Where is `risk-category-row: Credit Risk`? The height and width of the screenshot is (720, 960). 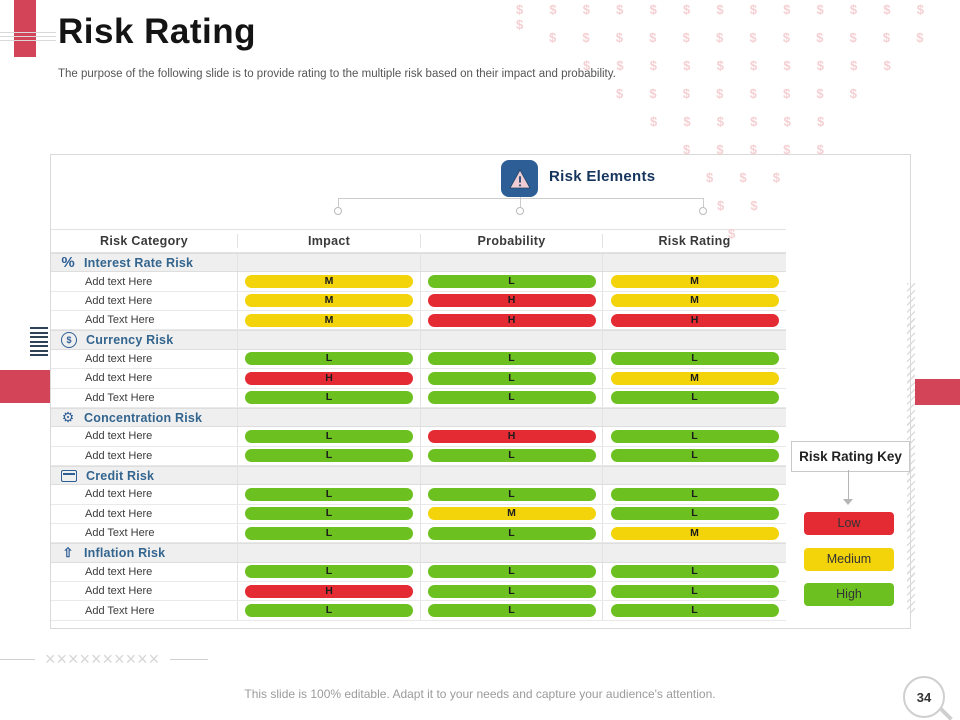 risk-category-row: Credit Risk is located at coordinates (418, 475).